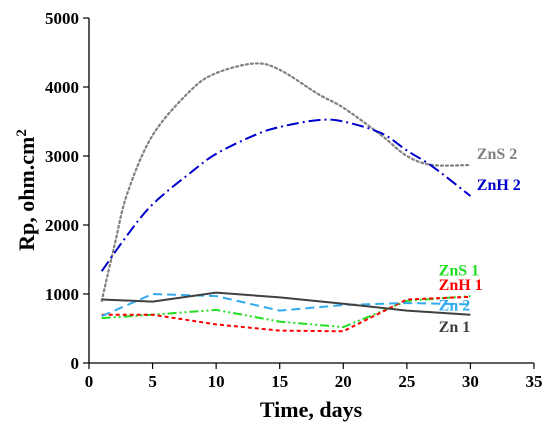 Image resolution: width=550 pixels, height=431 pixels. Describe the element at coordinates (455, 327) in the screenshot. I see `series-label-zn-1: Zn 1` at that location.